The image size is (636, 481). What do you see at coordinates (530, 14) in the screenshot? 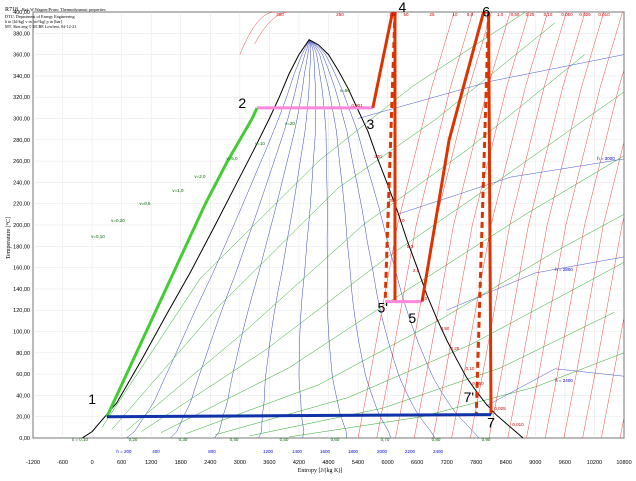
I see `isoline-label: 0,25` at bounding box center [530, 14].